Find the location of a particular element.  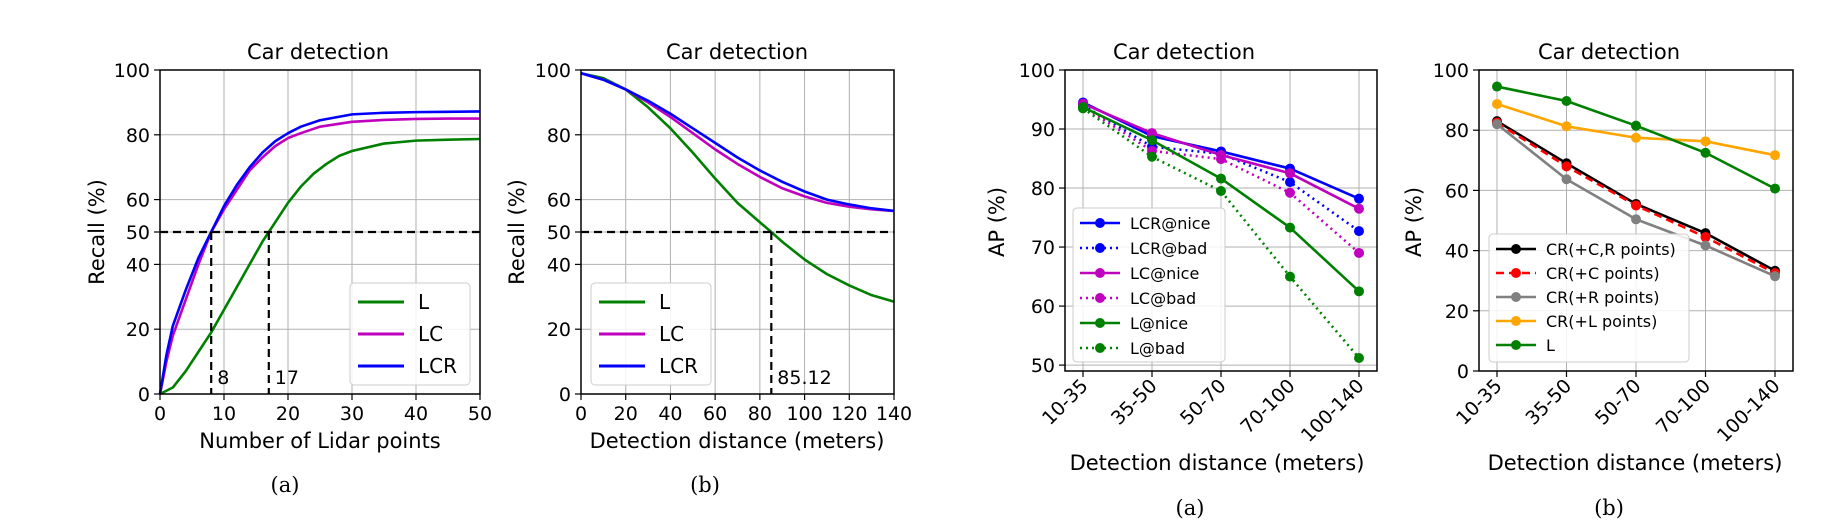

series-line-lcr-bad is located at coordinates (1221, 168).